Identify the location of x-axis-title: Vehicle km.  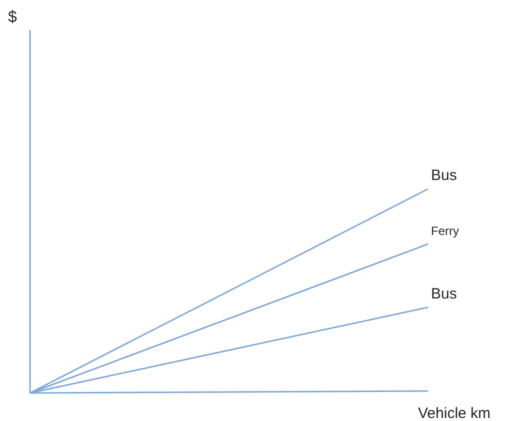
(454, 413).